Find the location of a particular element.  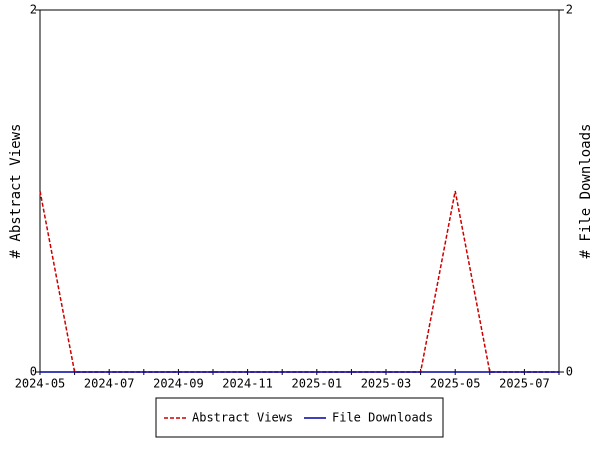

y2-tick-label: 0 is located at coordinates (569, 372).